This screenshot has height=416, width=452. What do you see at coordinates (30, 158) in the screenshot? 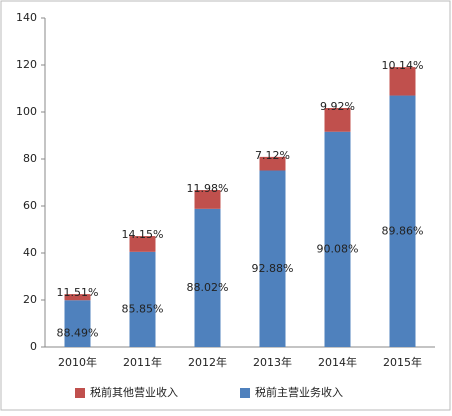
I see `y-tick-label: 80` at bounding box center [30, 158].